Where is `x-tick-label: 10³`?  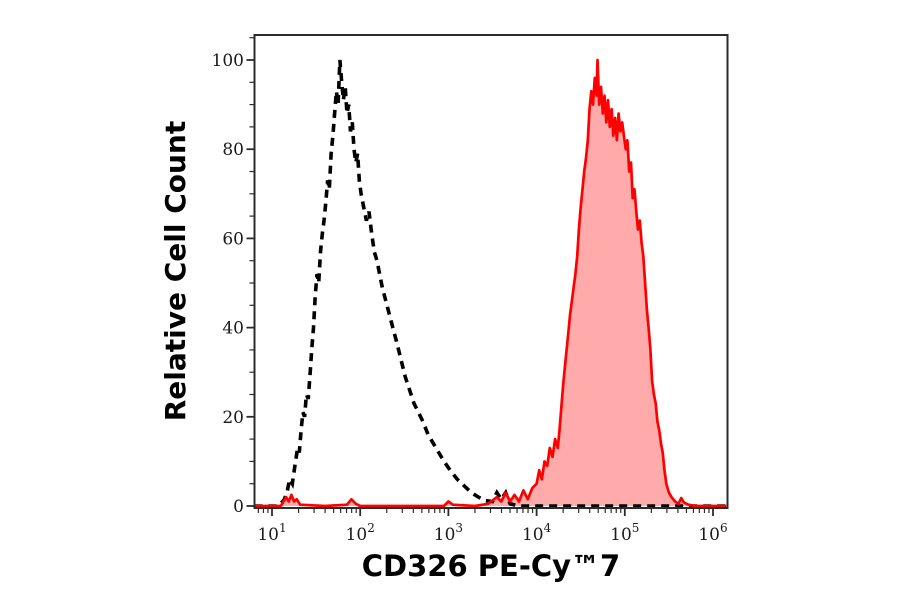 x-tick-label: 10³ is located at coordinates (448, 533).